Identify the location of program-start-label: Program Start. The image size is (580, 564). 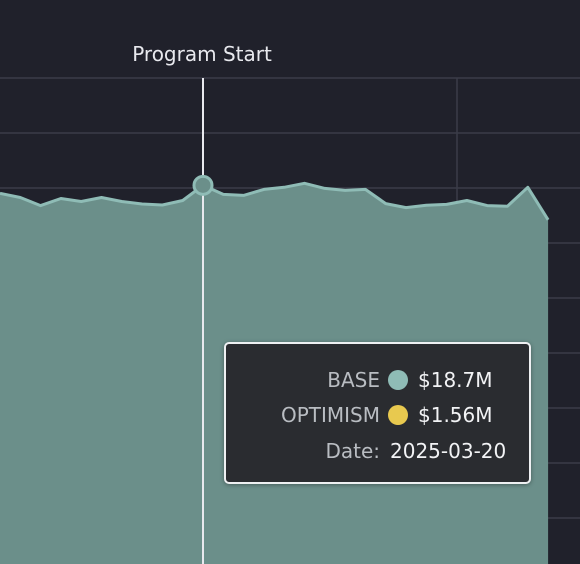
(202, 54).